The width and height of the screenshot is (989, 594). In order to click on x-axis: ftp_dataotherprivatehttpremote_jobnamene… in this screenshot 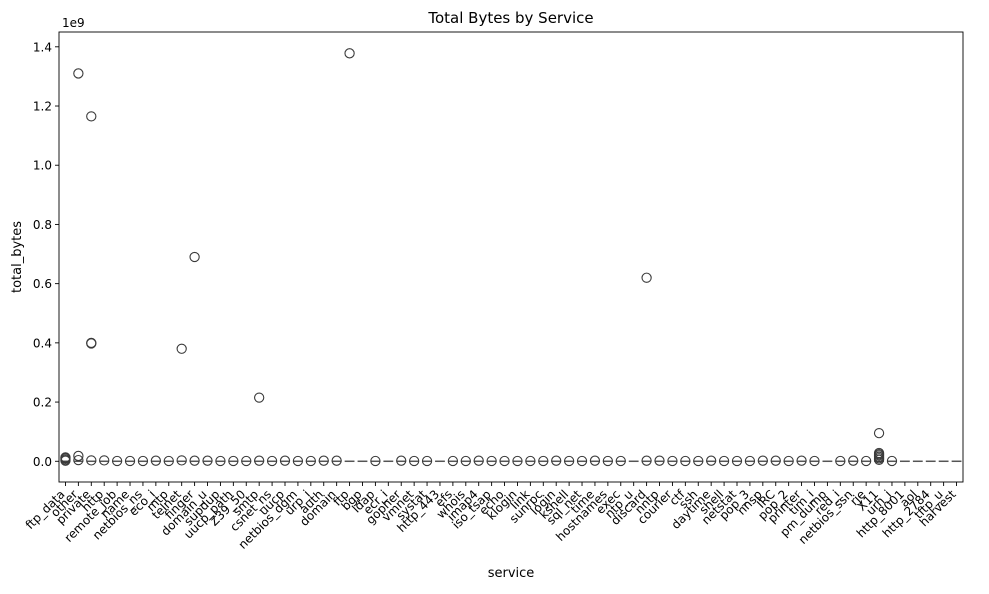, I will do `click(491, 517)`.